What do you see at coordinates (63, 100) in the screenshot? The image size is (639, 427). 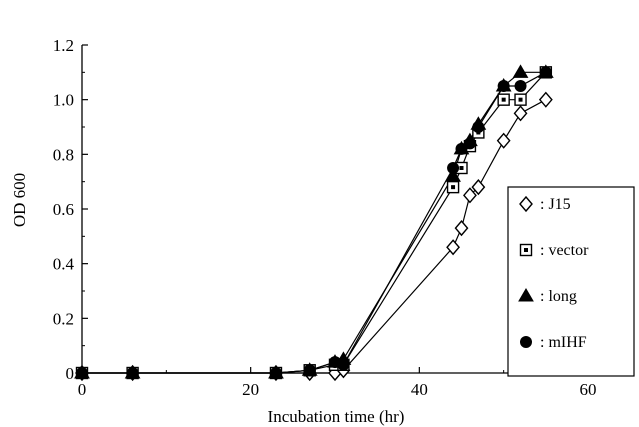 I see `y-tick-label: 1.0` at bounding box center [63, 100].